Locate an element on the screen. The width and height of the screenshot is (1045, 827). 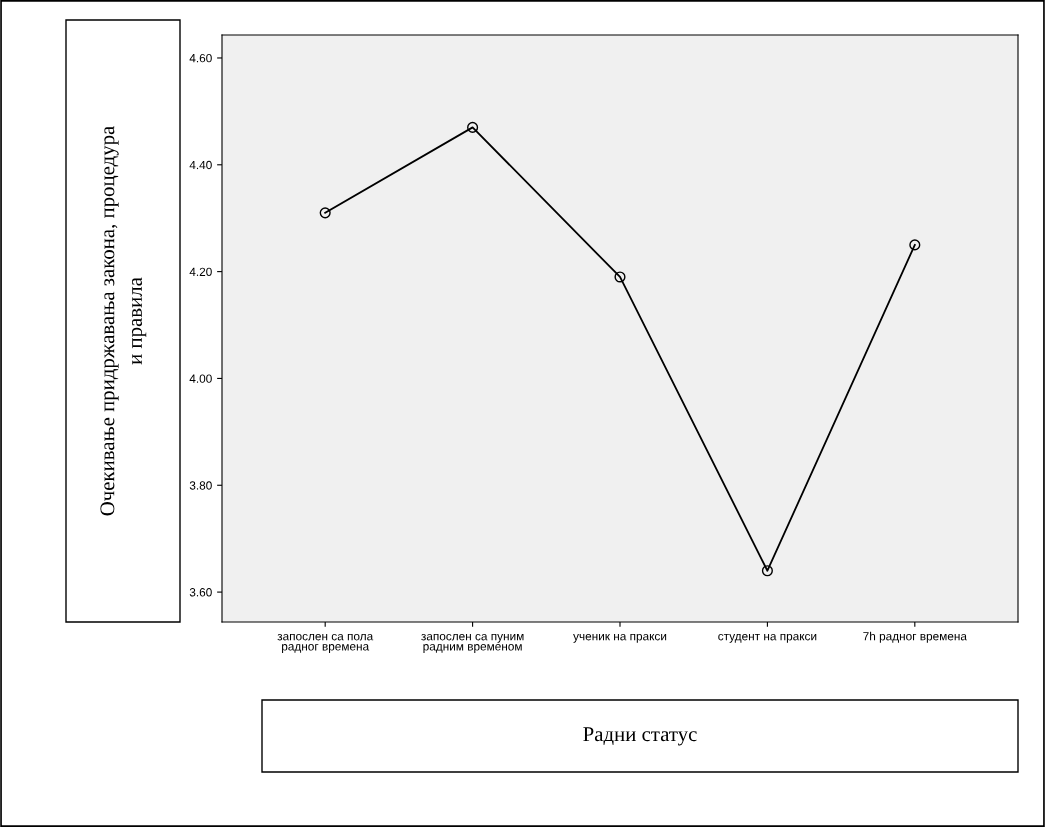
x-axis-title: Радни статус is located at coordinates (640, 736).